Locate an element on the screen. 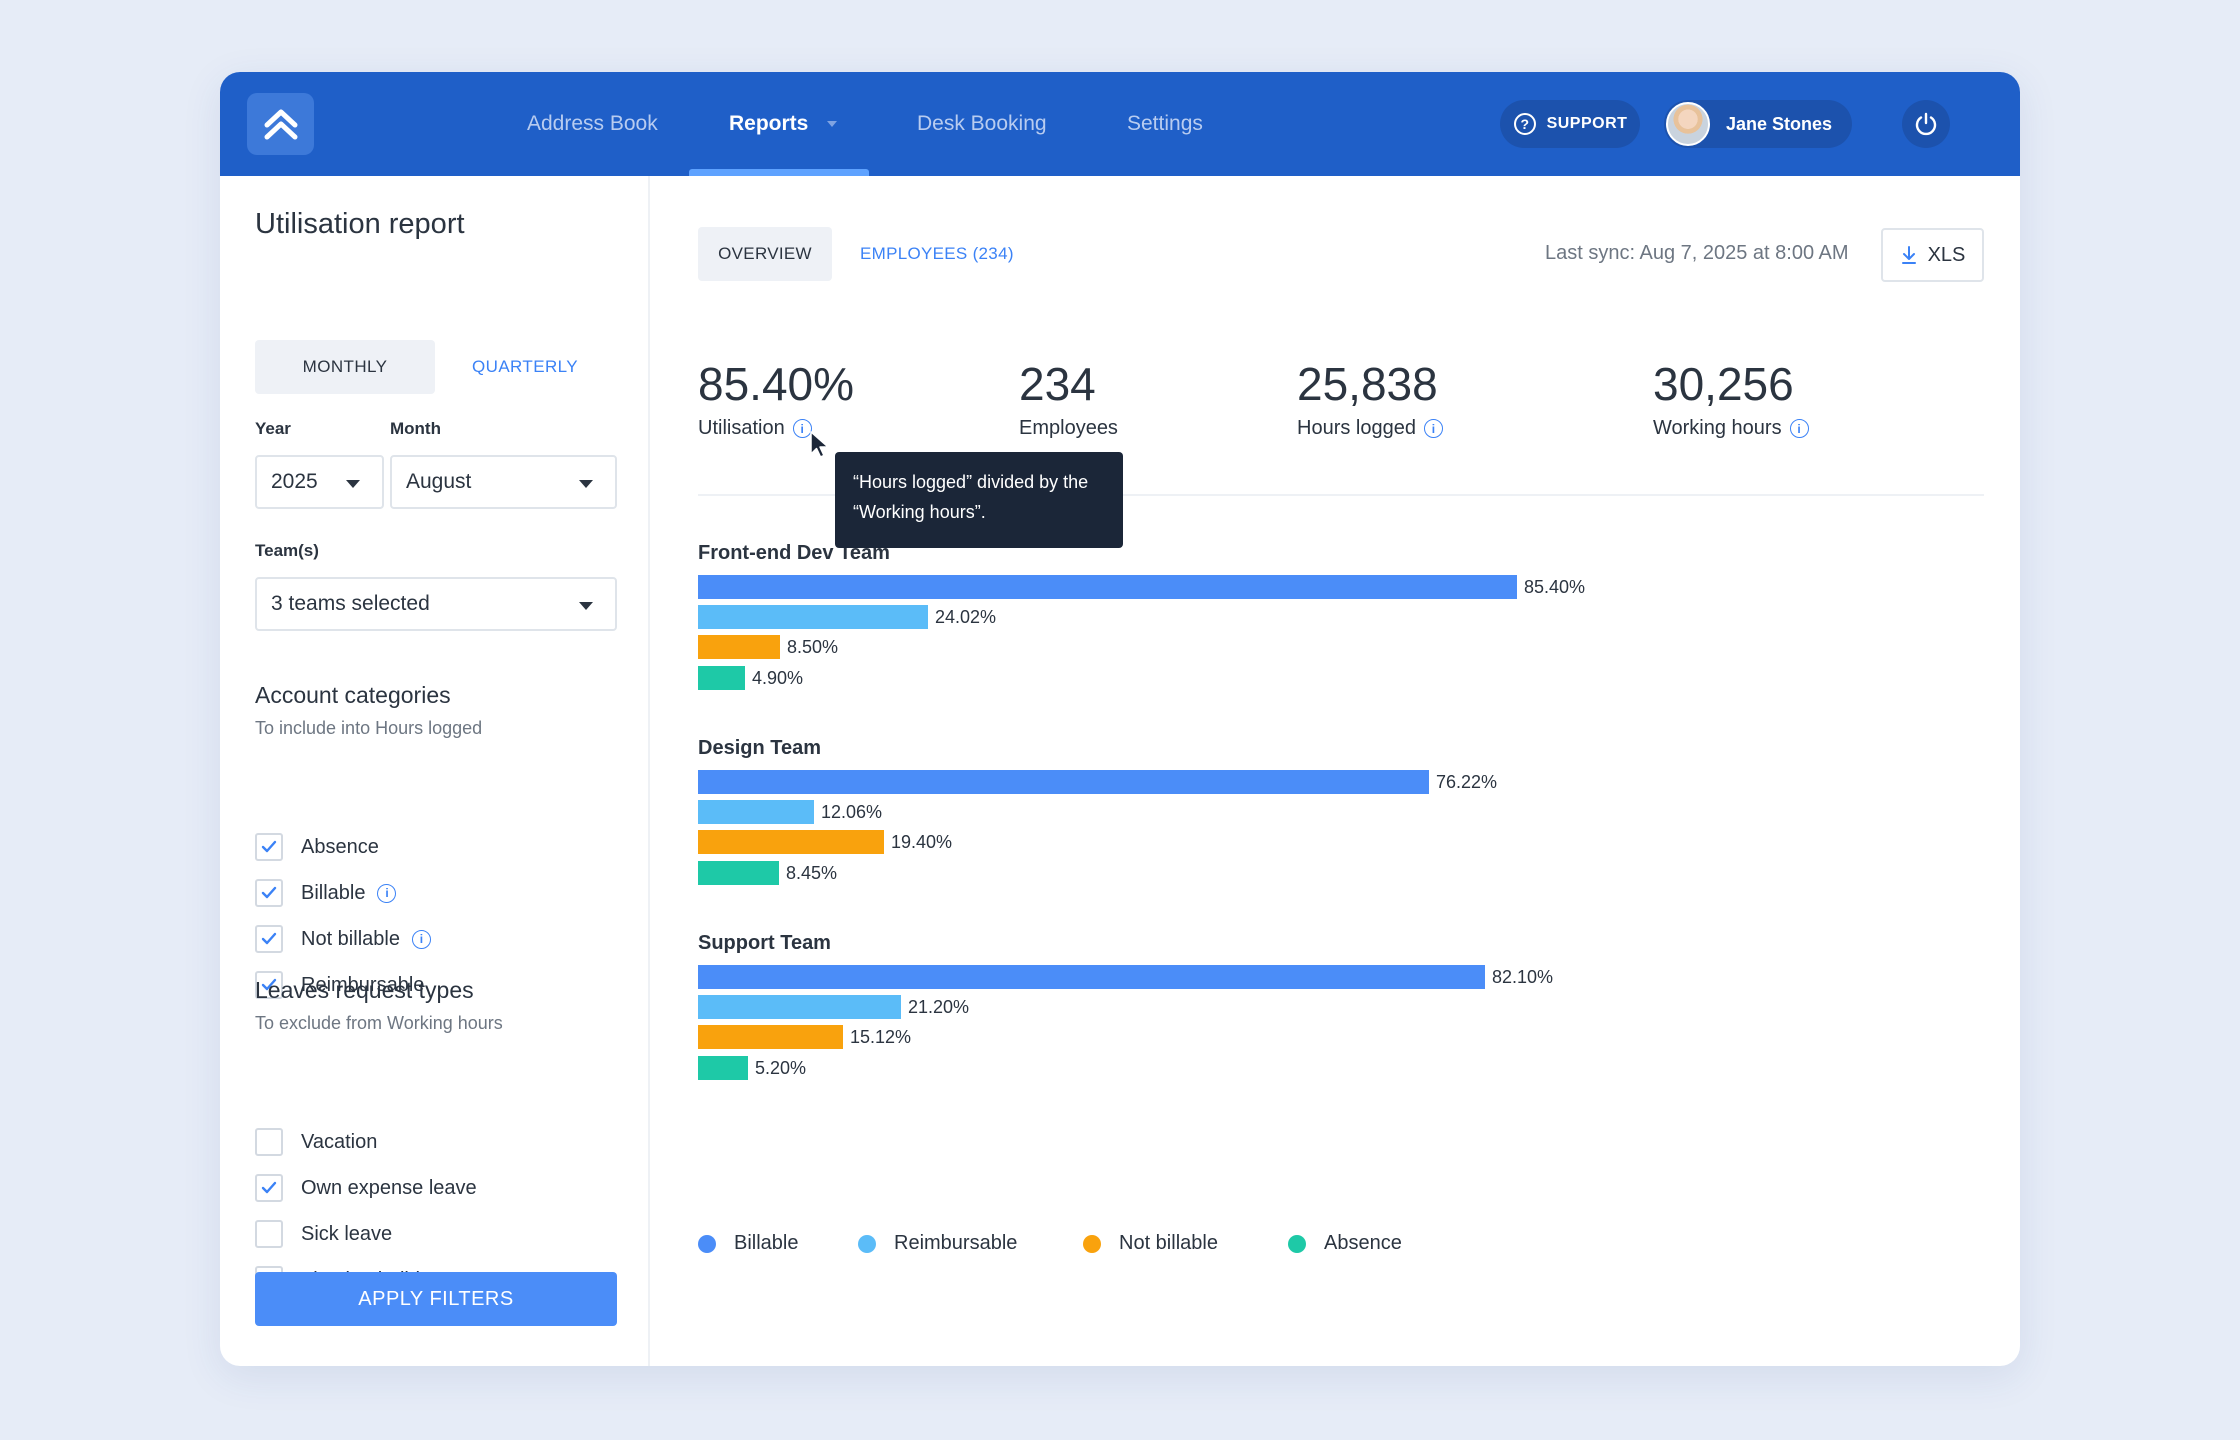 This screenshot has width=2240, height=1440. power-icon is located at coordinates (1926, 124).